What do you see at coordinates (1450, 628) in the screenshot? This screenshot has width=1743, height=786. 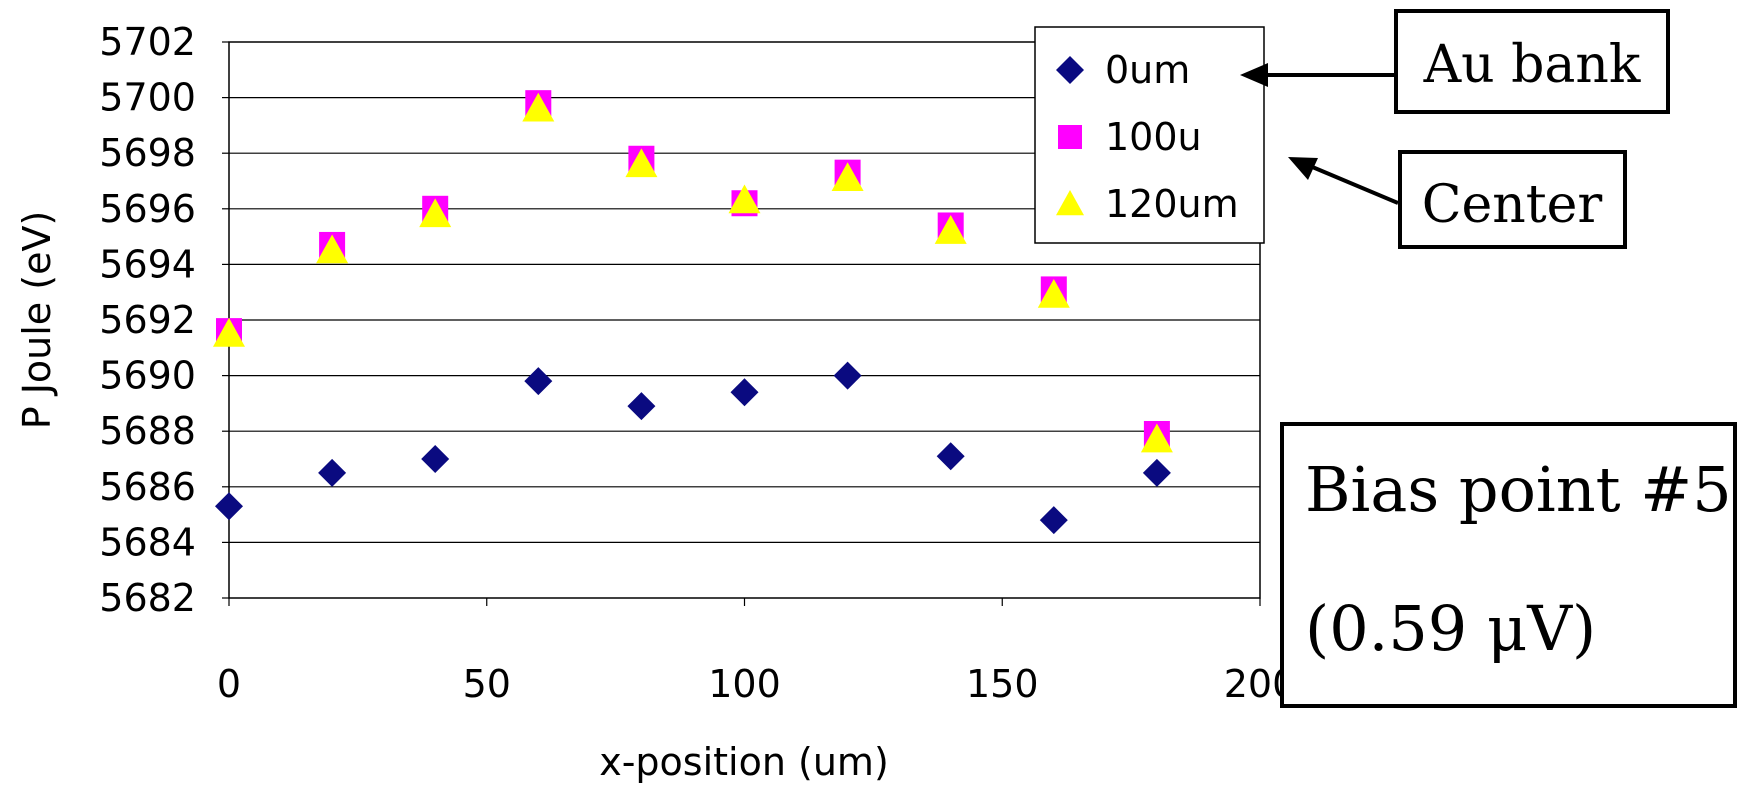 I see `bias-voltage-label: (0.59 μV)` at bounding box center [1450, 628].